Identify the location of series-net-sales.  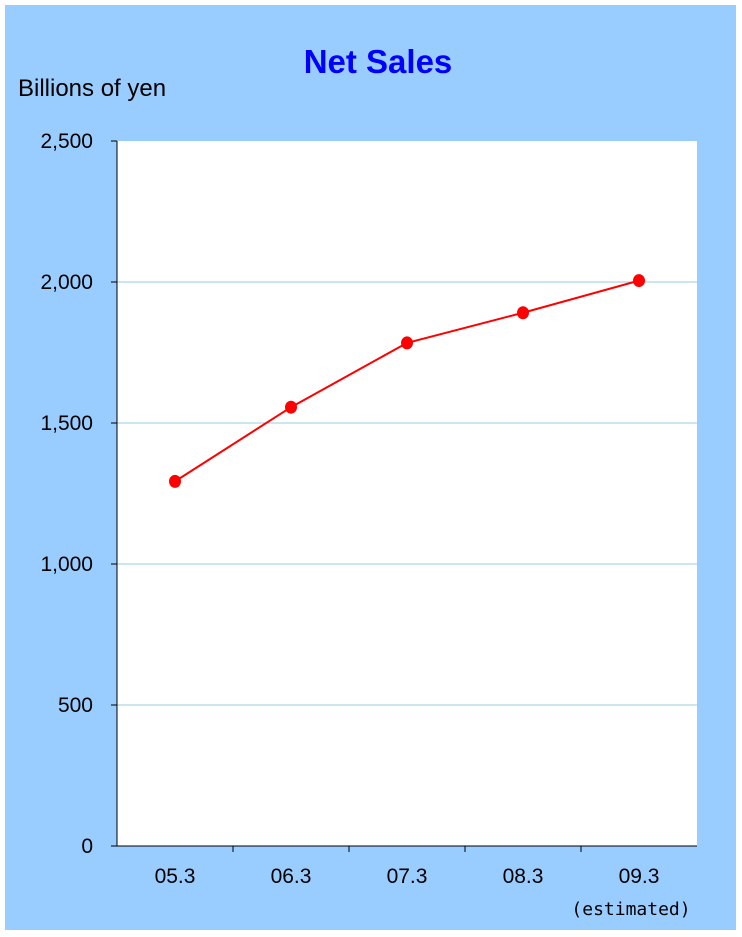
(407, 381).